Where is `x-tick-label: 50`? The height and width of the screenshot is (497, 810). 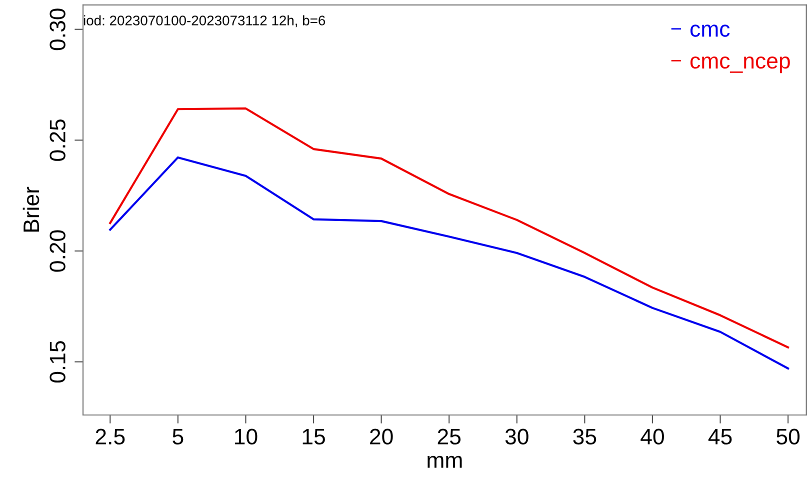 x-tick-label: 50 is located at coordinates (788, 436).